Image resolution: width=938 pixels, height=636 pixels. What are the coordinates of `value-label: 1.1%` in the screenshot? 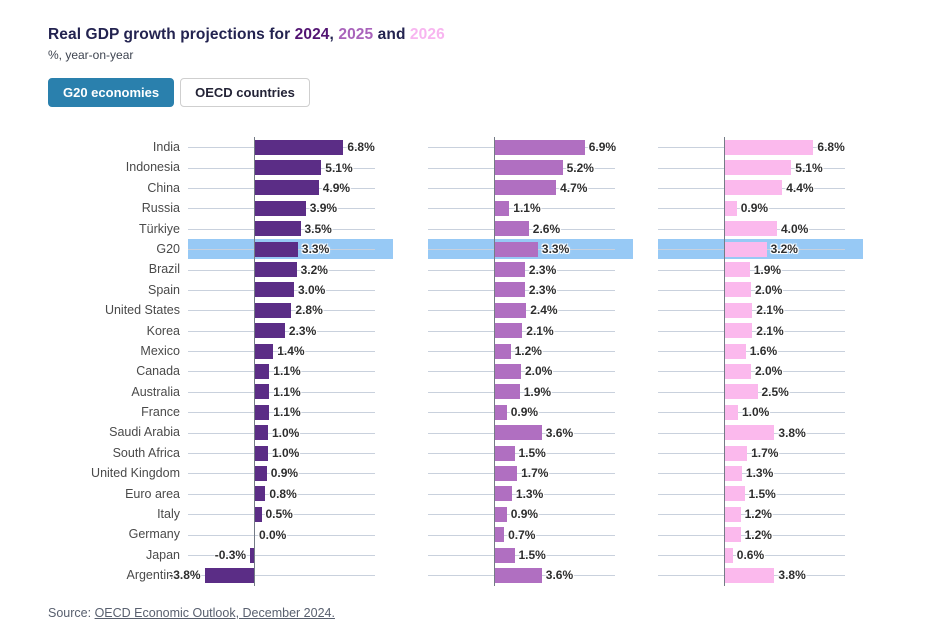 It's located at (287, 371).